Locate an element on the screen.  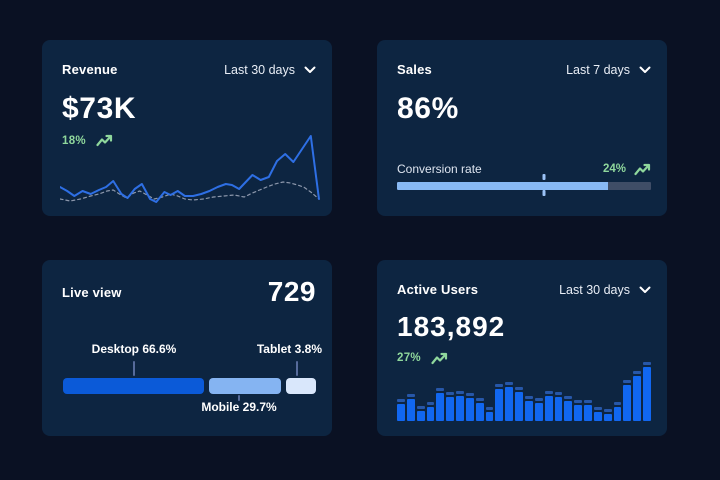
conversion-rate-label: Conversion rate is located at coordinates (439, 169).